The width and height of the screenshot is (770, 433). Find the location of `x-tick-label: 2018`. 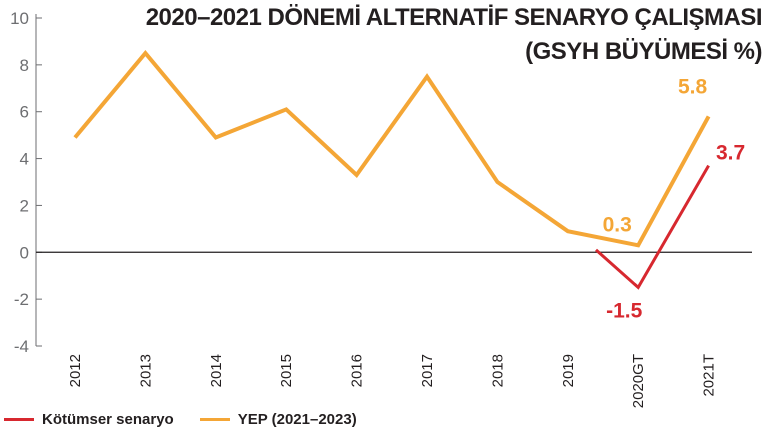

x-tick-label: 2018 is located at coordinates (497, 370).